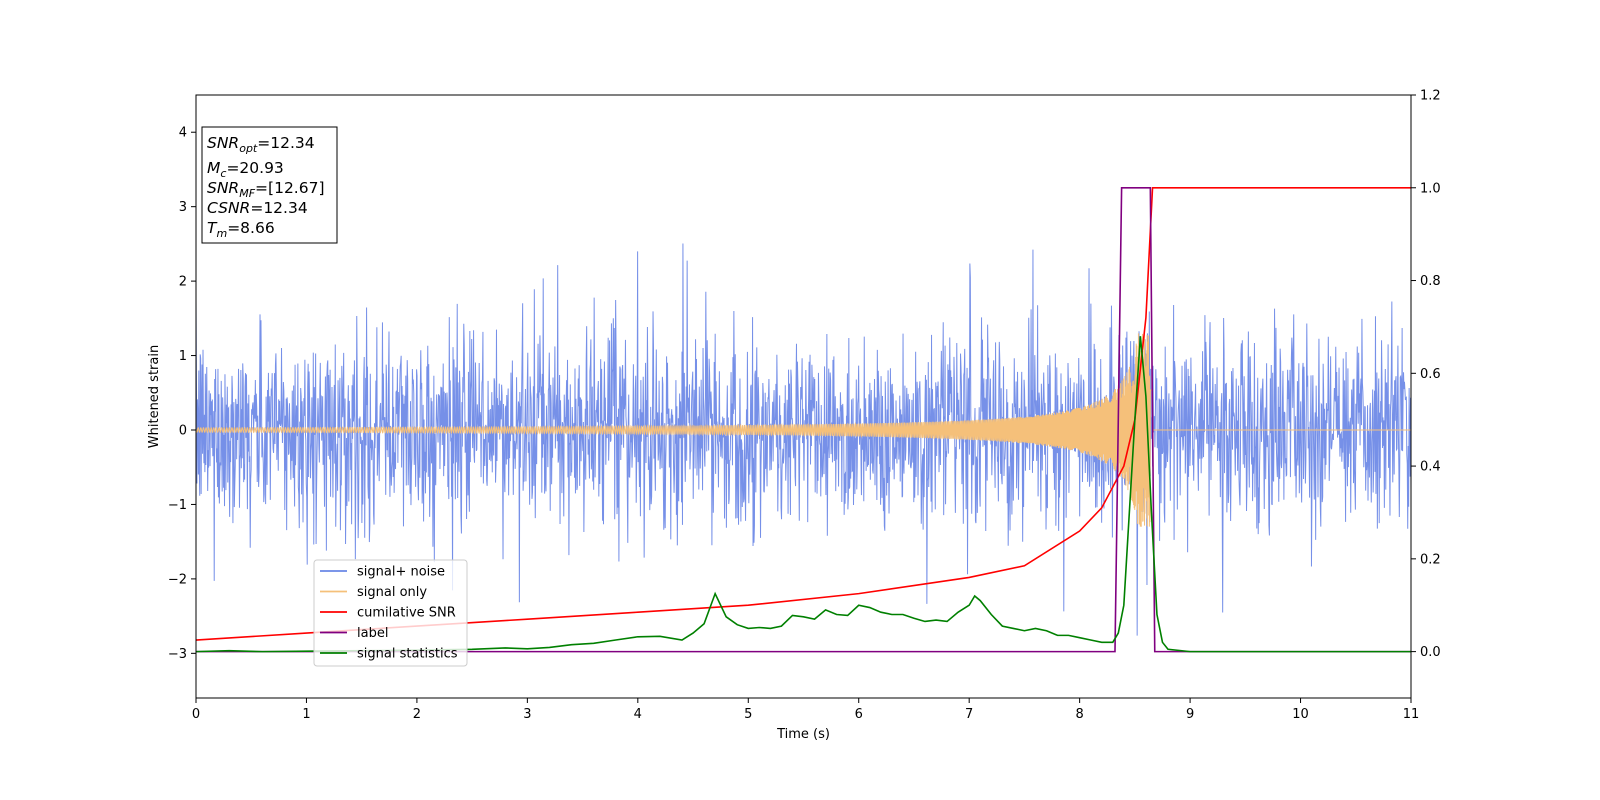 The height and width of the screenshot is (800, 1600). Describe the element at coordinates (417, 714) in the screenshot. I see `x-tick-label: 2` at that location.